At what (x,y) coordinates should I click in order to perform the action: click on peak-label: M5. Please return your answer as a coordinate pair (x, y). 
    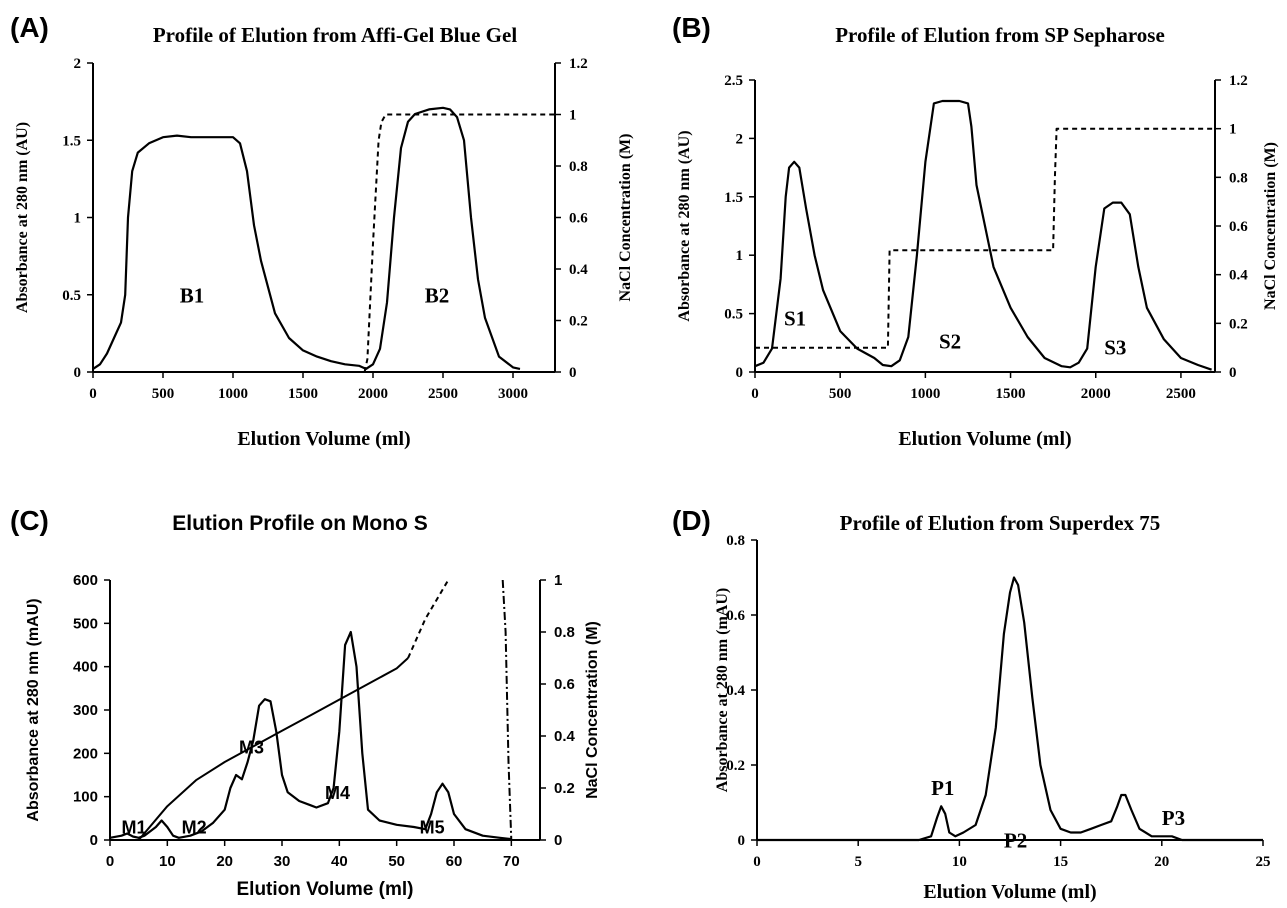
    Looking at the image, I should click on (432, 828).